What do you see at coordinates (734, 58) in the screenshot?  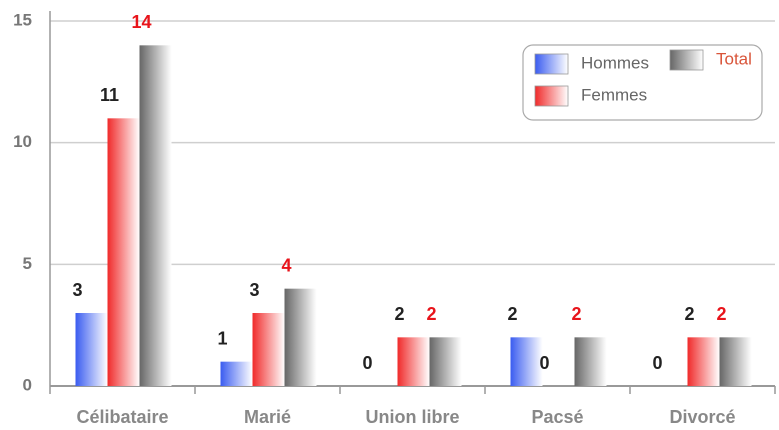 I see `legend-label: Total` at bounding box center [734, 58].